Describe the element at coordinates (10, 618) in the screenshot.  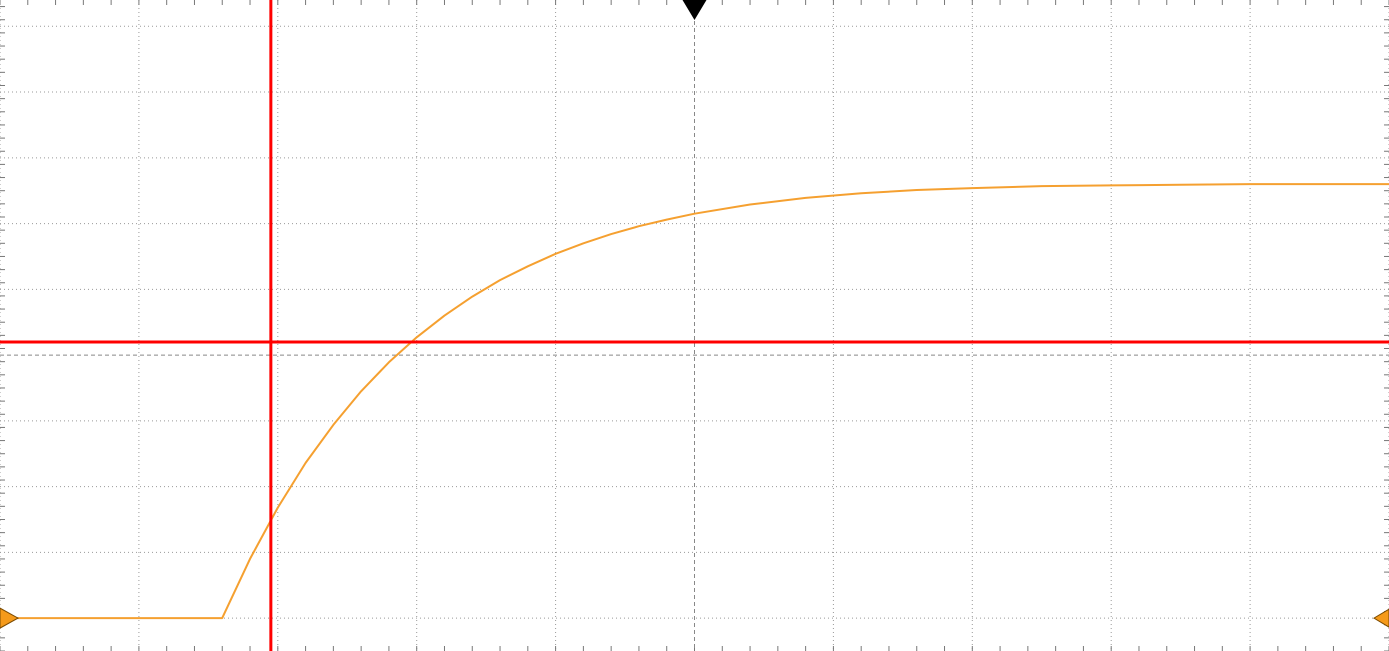
I see `channel-level-marker-left` at that location.